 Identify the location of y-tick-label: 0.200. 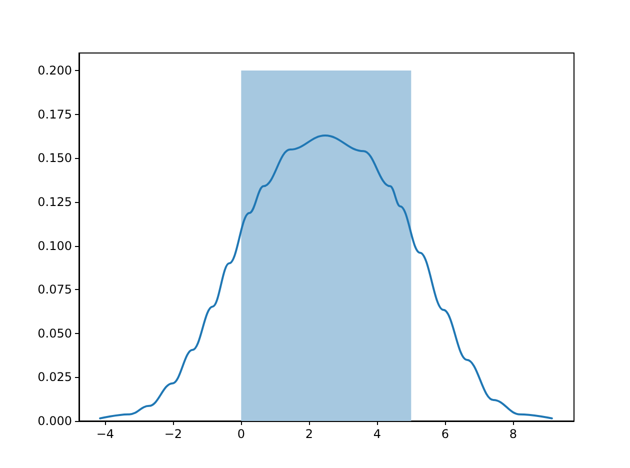
(55, 71).